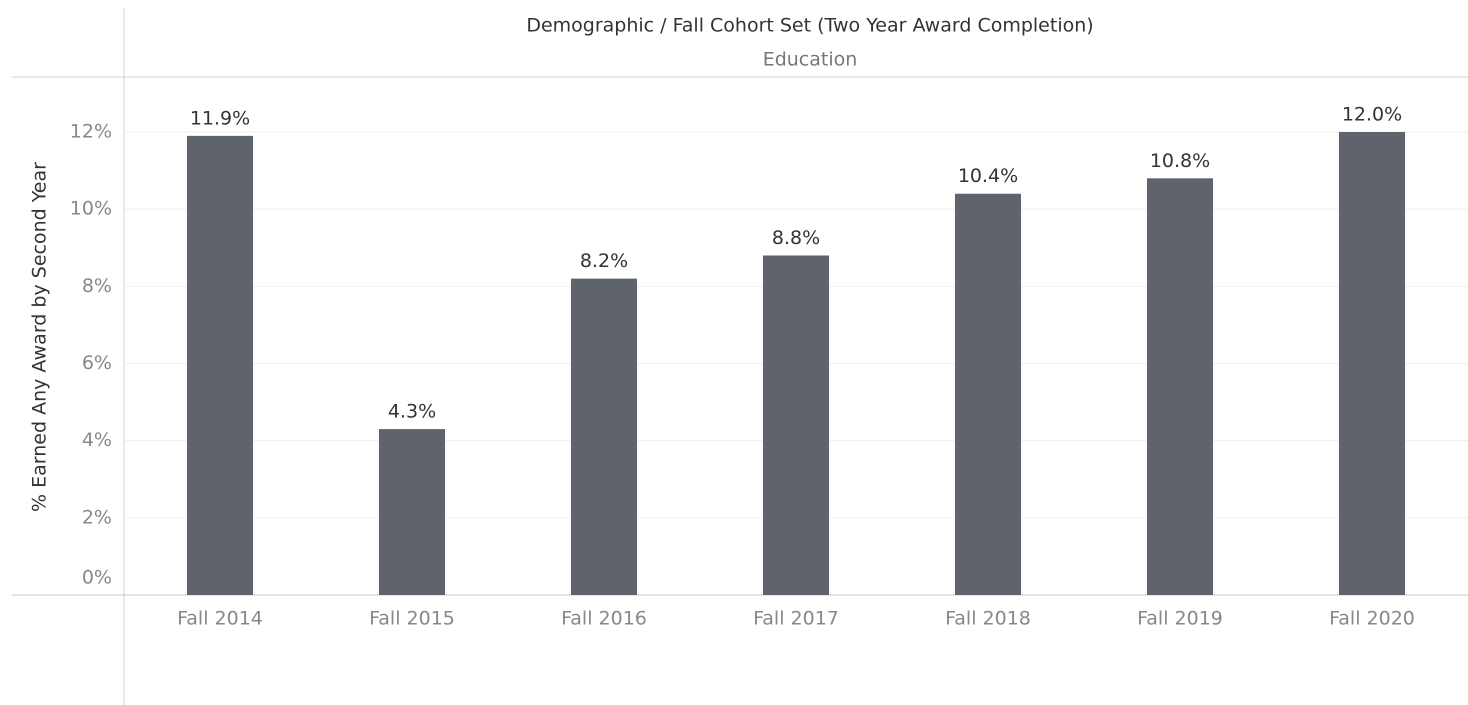 This screenshot has height=705, width=1468. I want to click on x-tick-label: Fall 2017, so click(796, 619).